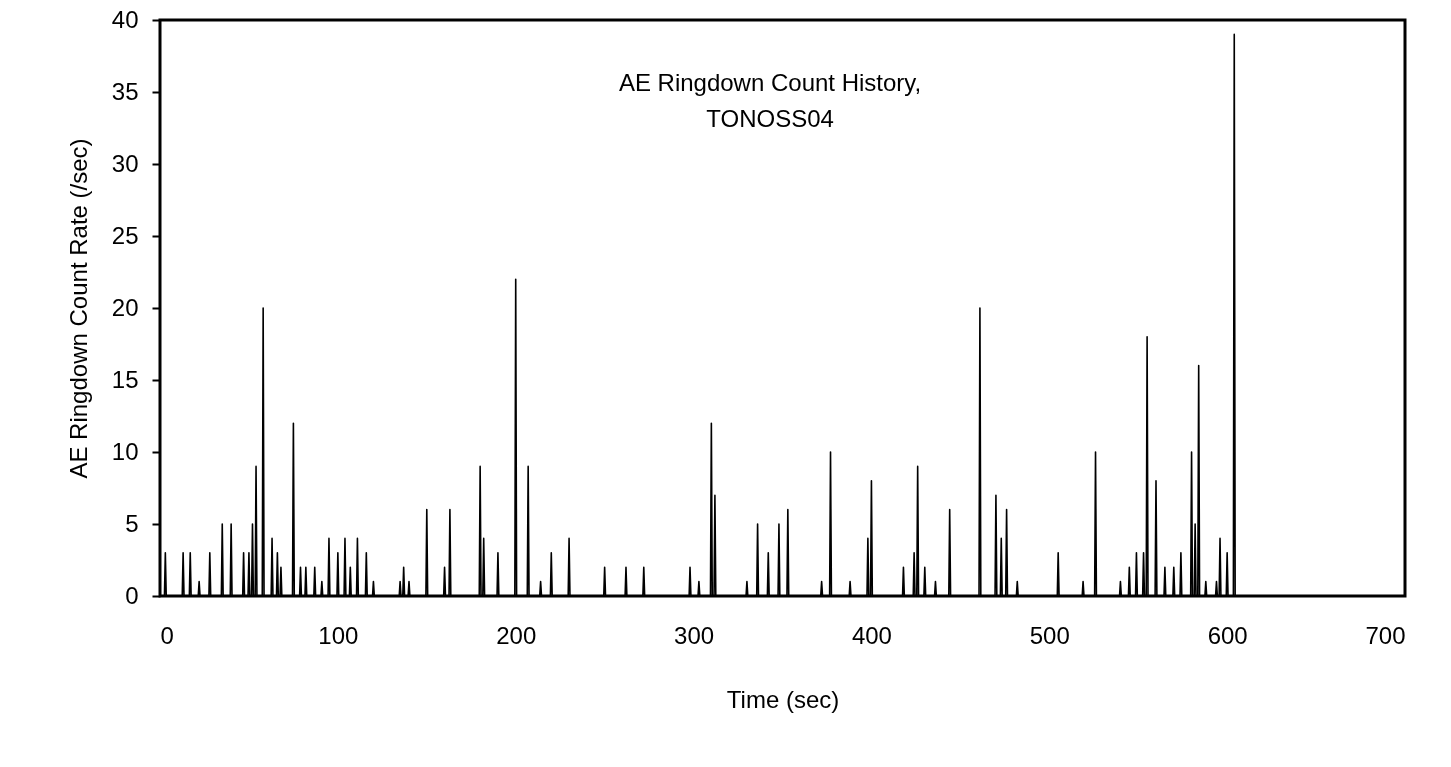 The height and width of the screenshot is (767, 1451). I want to click on x-axis-title: Time (sec), so click(783, 699).